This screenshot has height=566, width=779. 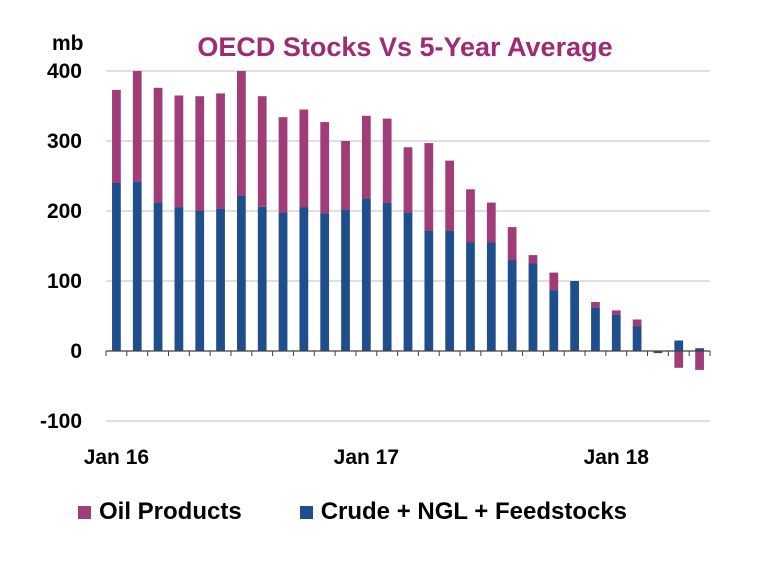 What do you see at coordinates (64, 211) in the screenshot?
I see `y-tick-label: 200` at bounding box center [64, 211].